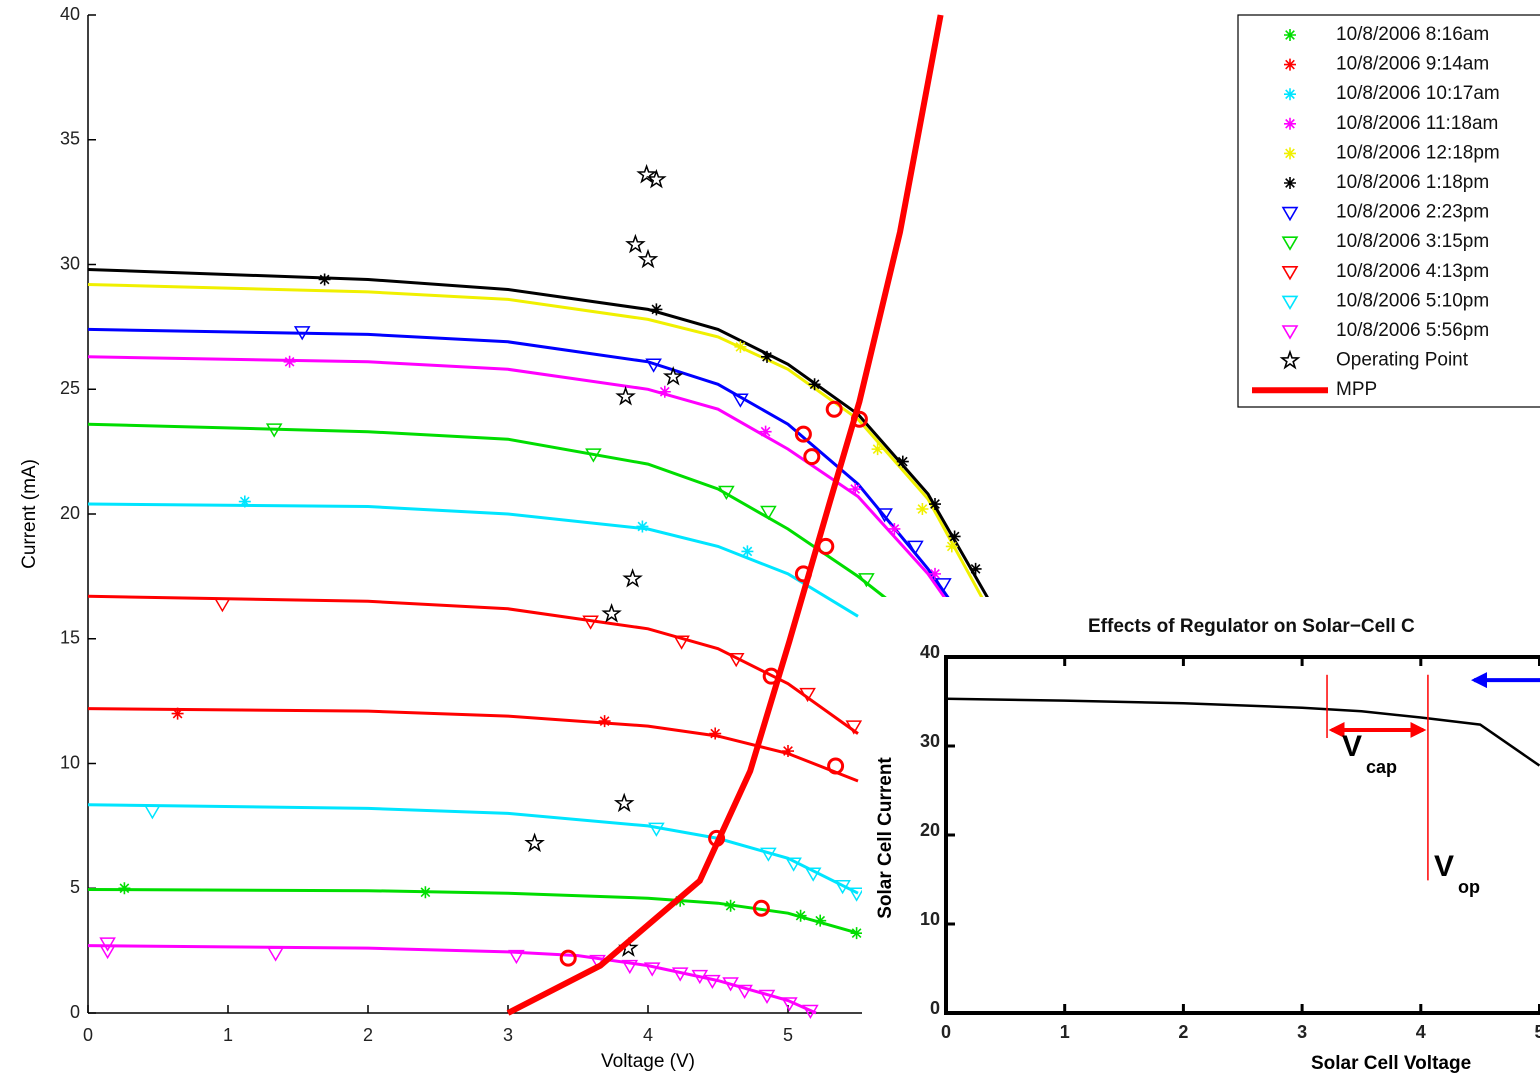 This screenshot has height=1076, width=1540. I want to click on y-tick-label: 15, so click(70, 638).